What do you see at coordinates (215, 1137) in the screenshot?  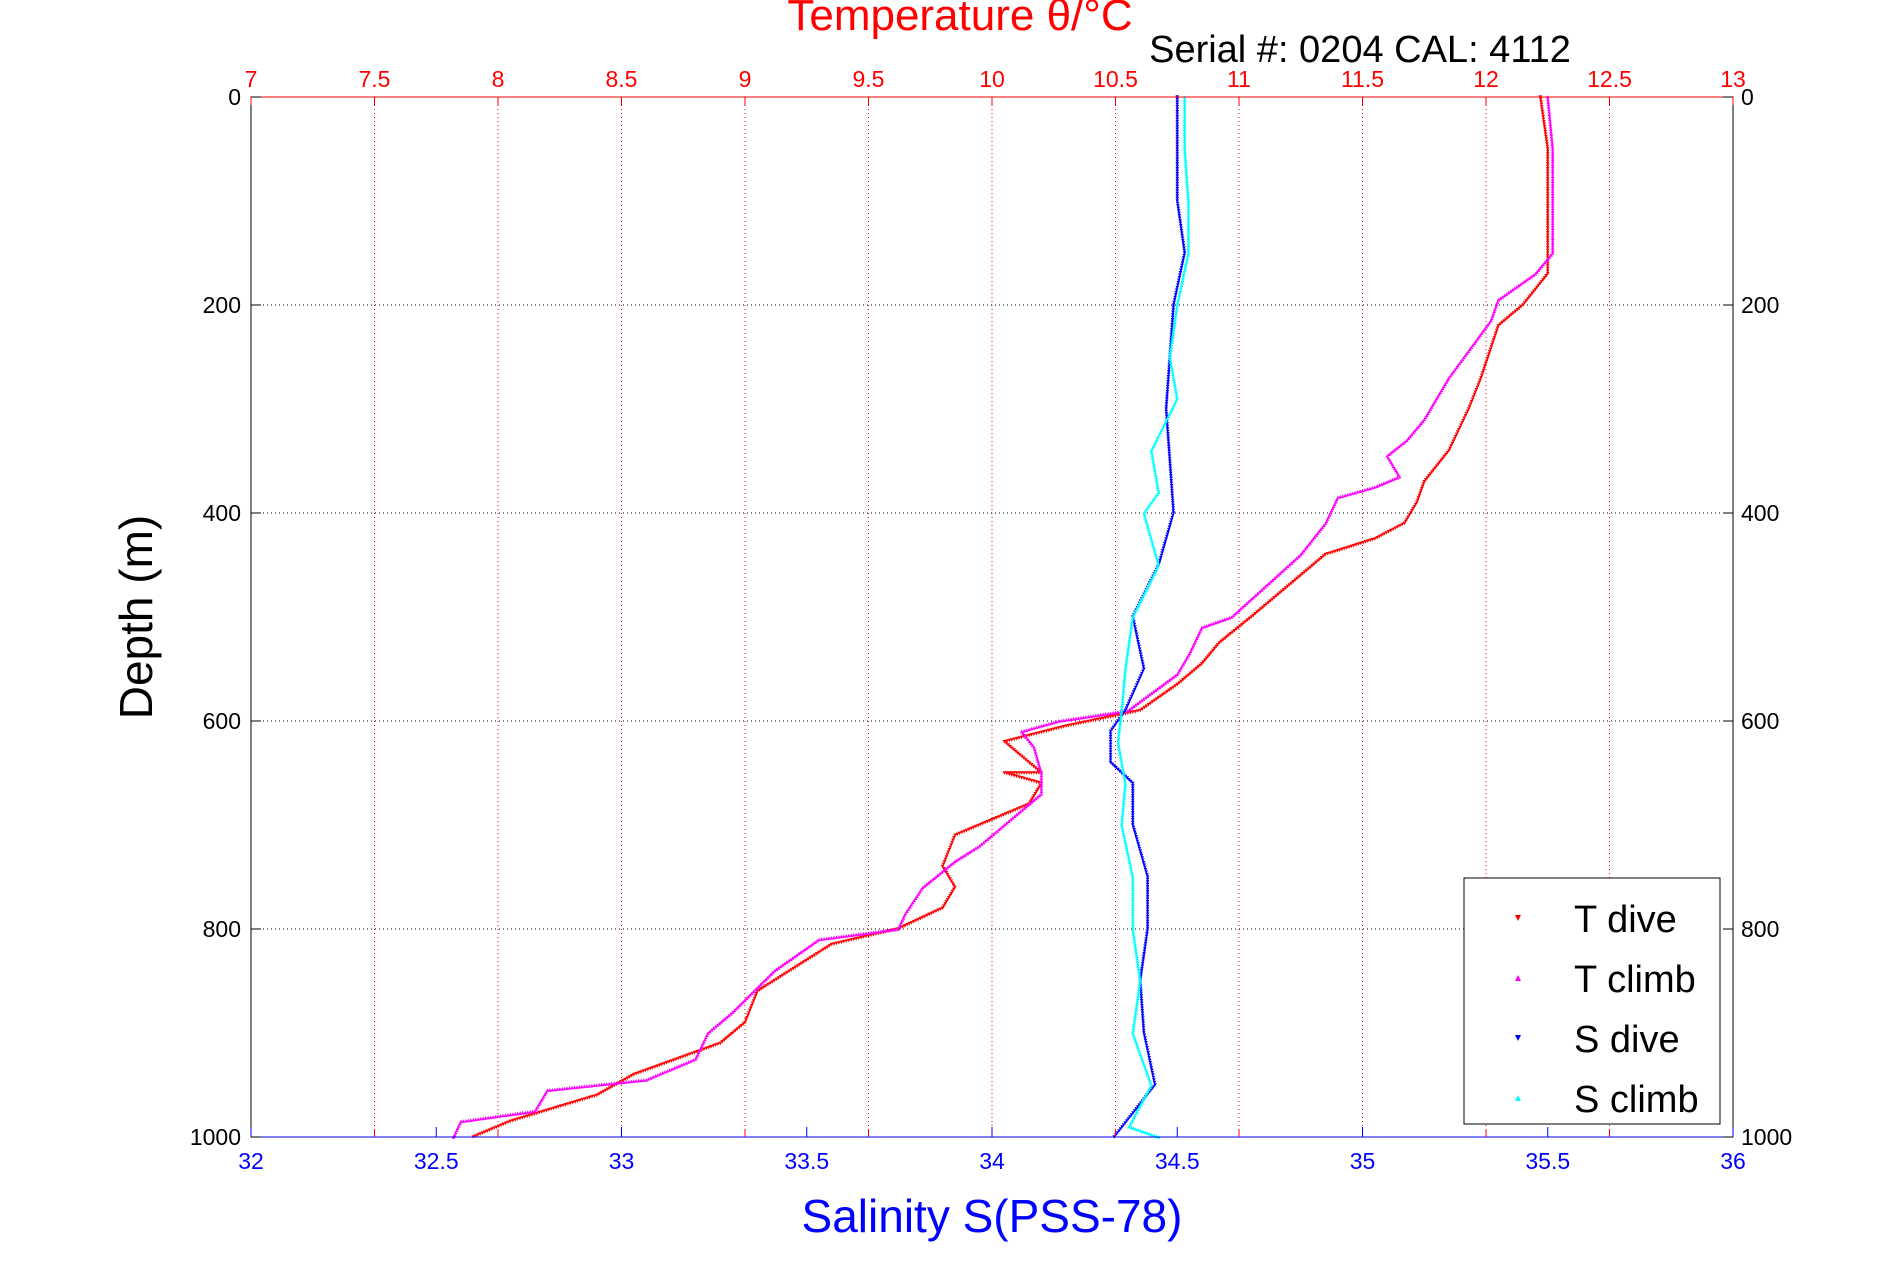 I see `y-tick-label-left: 1000` at bounding box center [215, 1137].